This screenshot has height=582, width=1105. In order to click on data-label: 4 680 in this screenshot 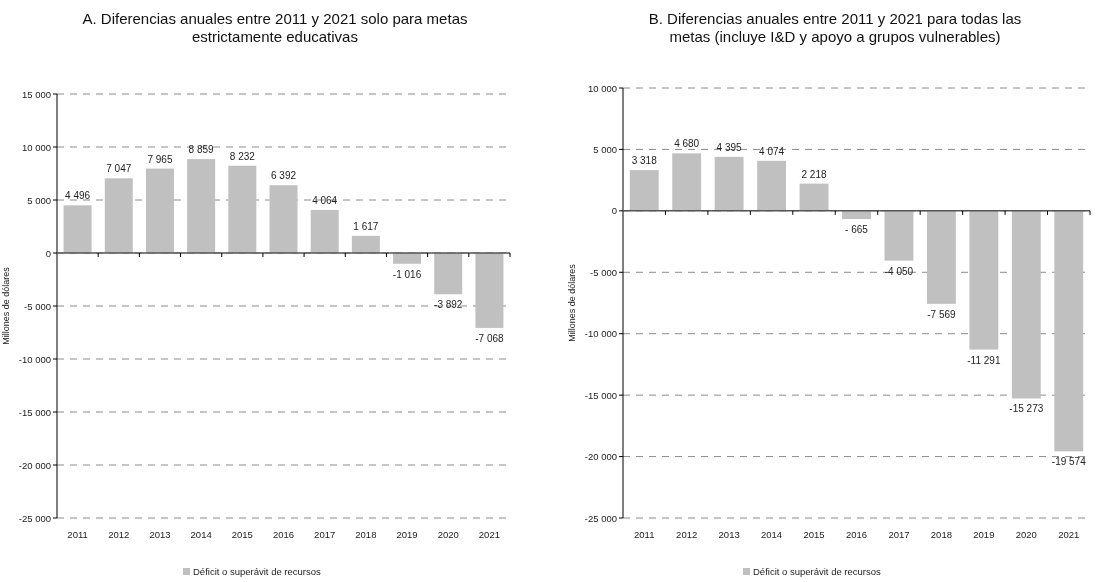, I will do `click(687, 144)`.